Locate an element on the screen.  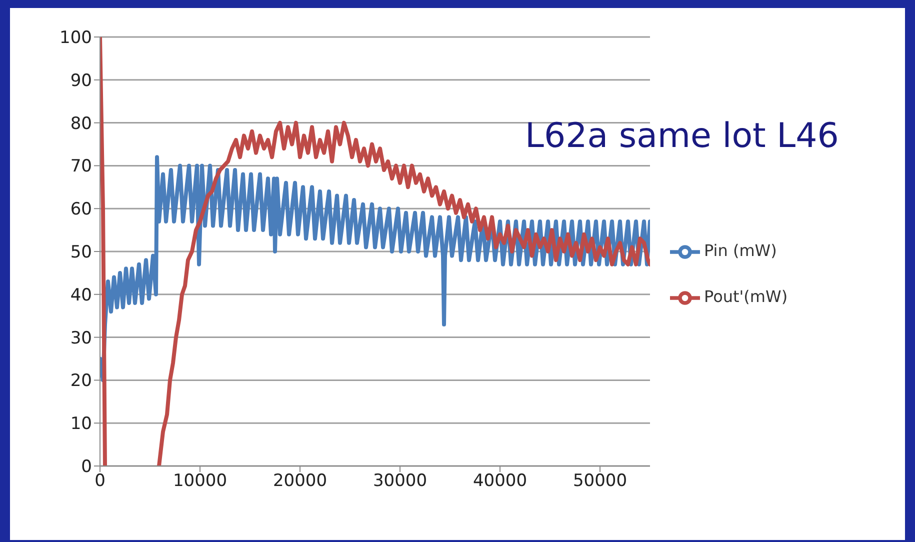
y-tick-label: 40 is located at coordinates (81, 295).